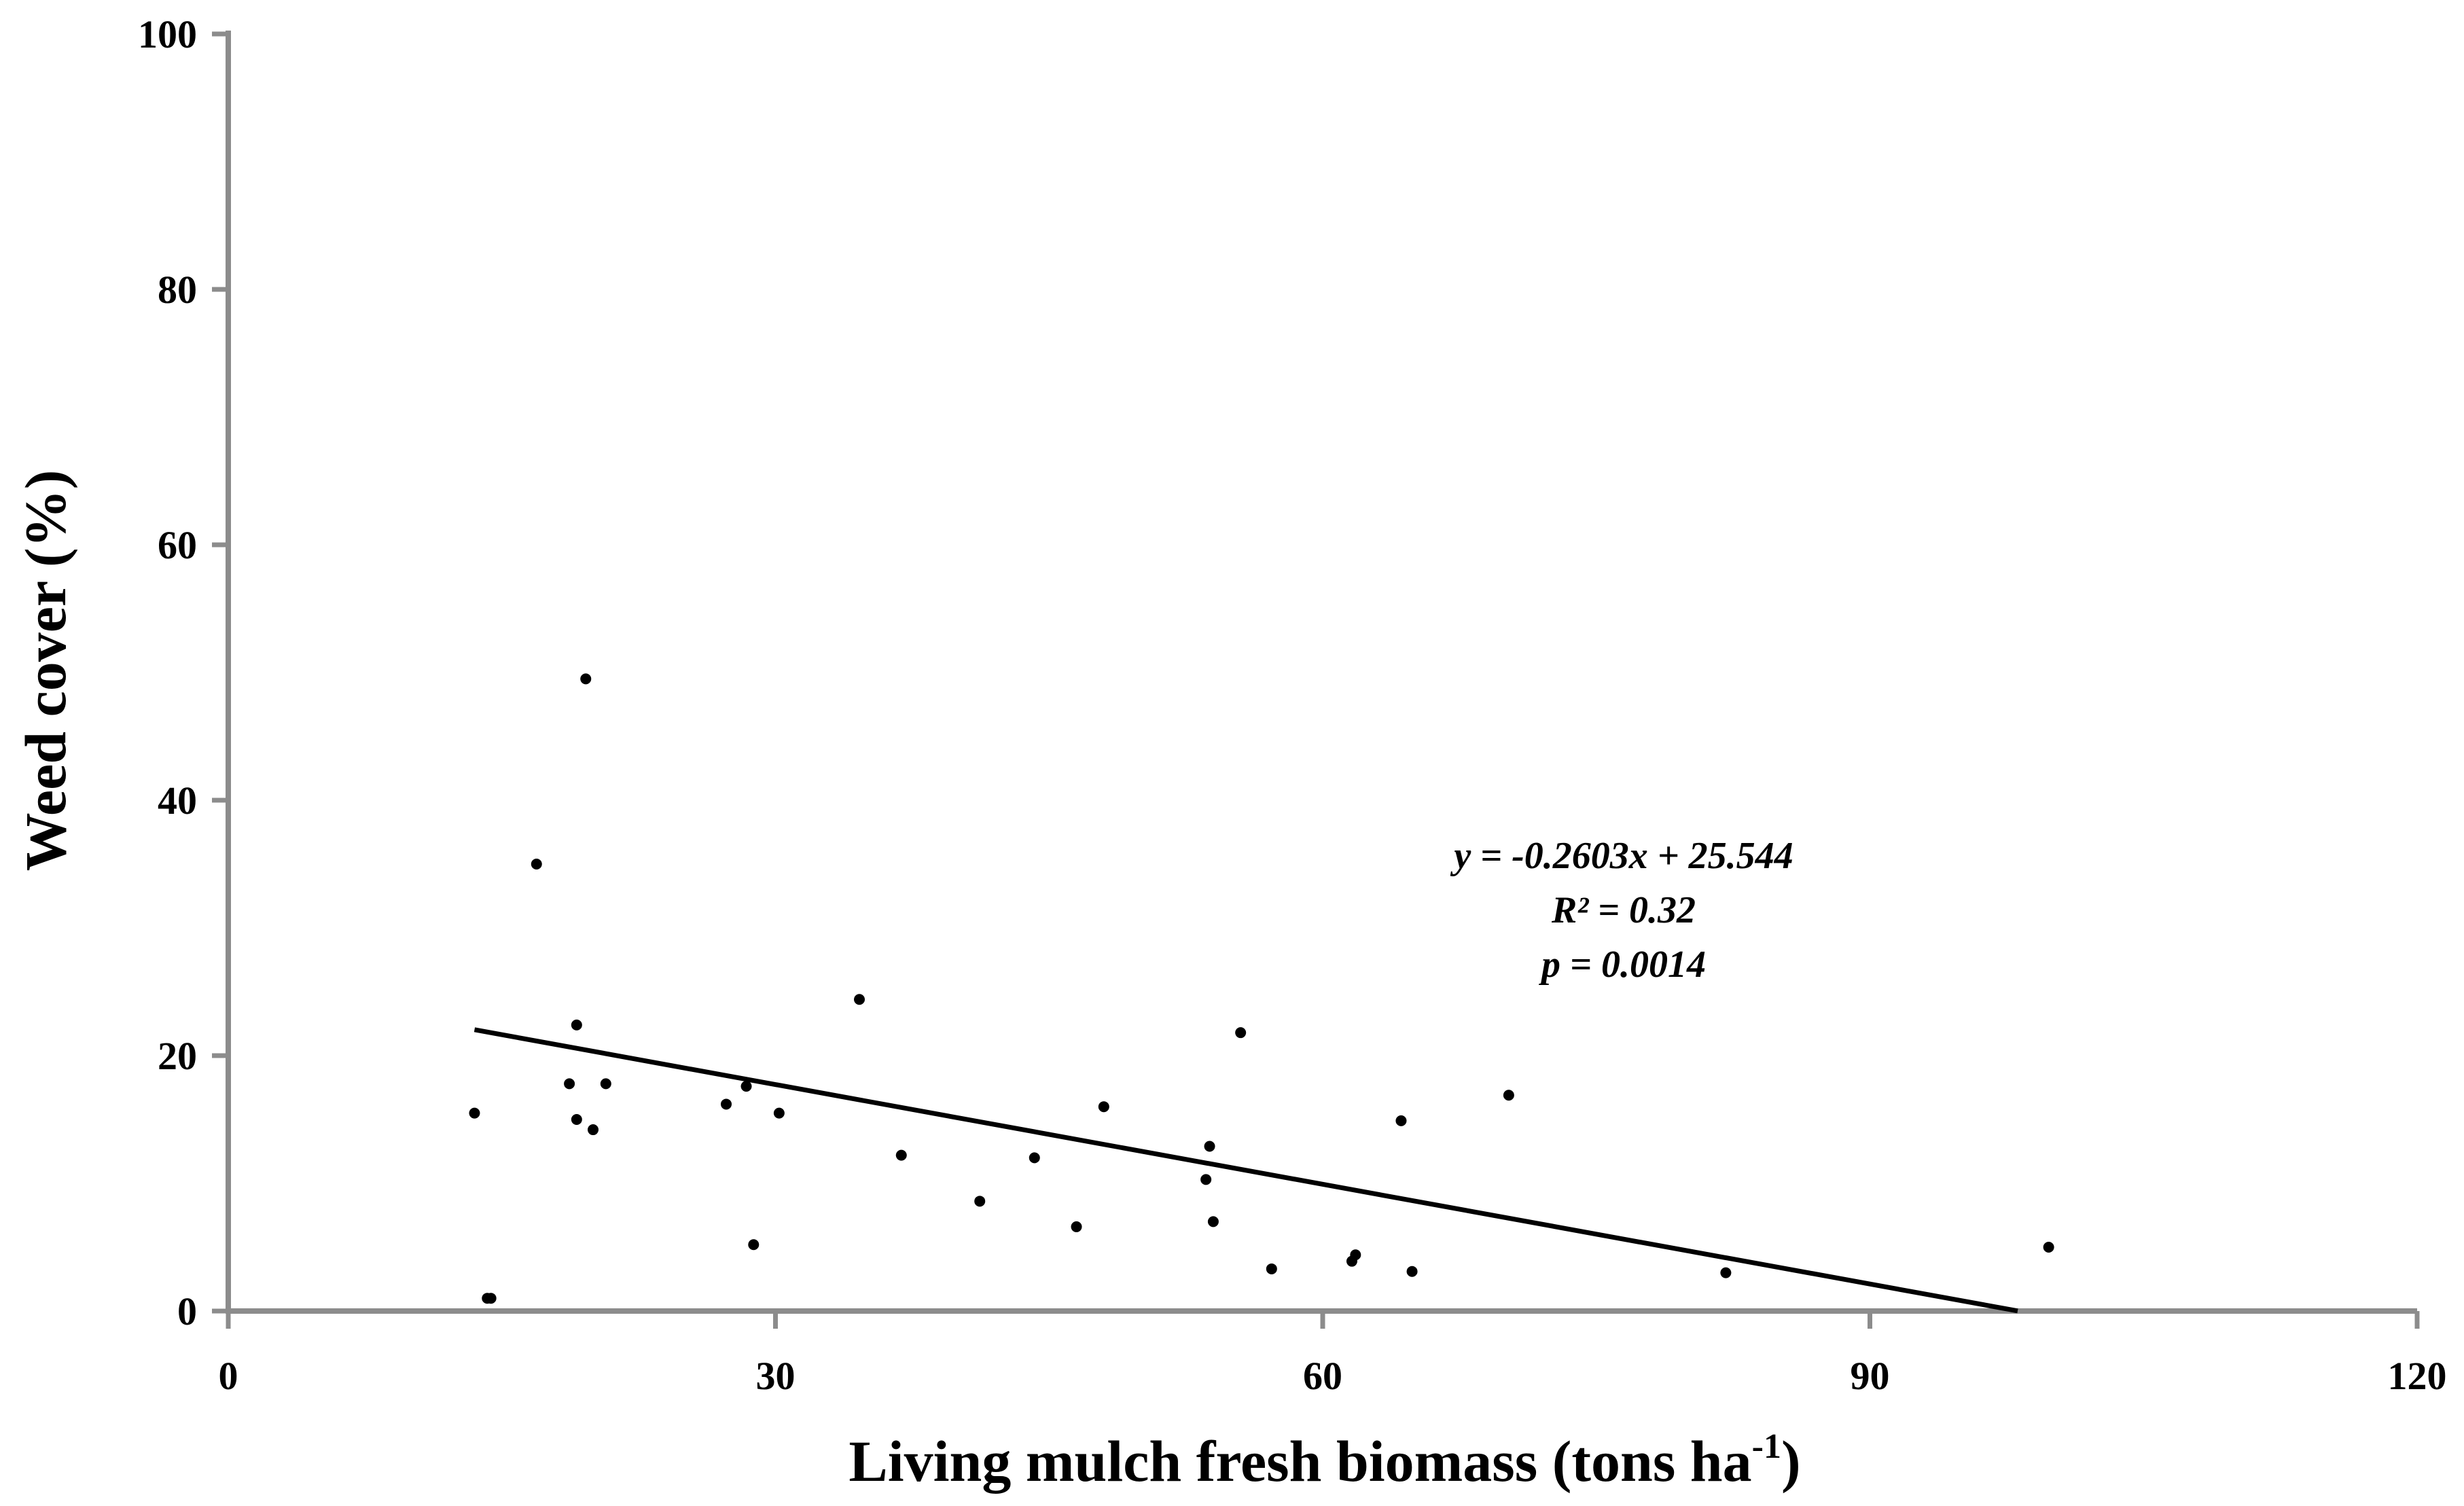 Image resolution: width=2464 pixels, height=1506 pixels. What do you see at coordinates (1622, 965) in the screenshot?
I see `p-value-label: p = 0.0014` at bounding box center [1622, 965].